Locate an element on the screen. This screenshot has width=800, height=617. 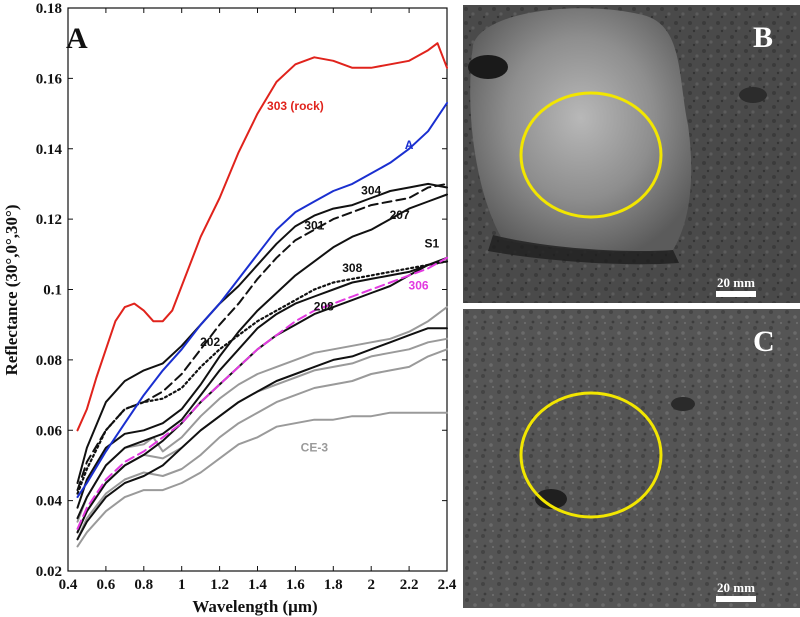
series-label-208: 208 is located at coordinates (324, 307).